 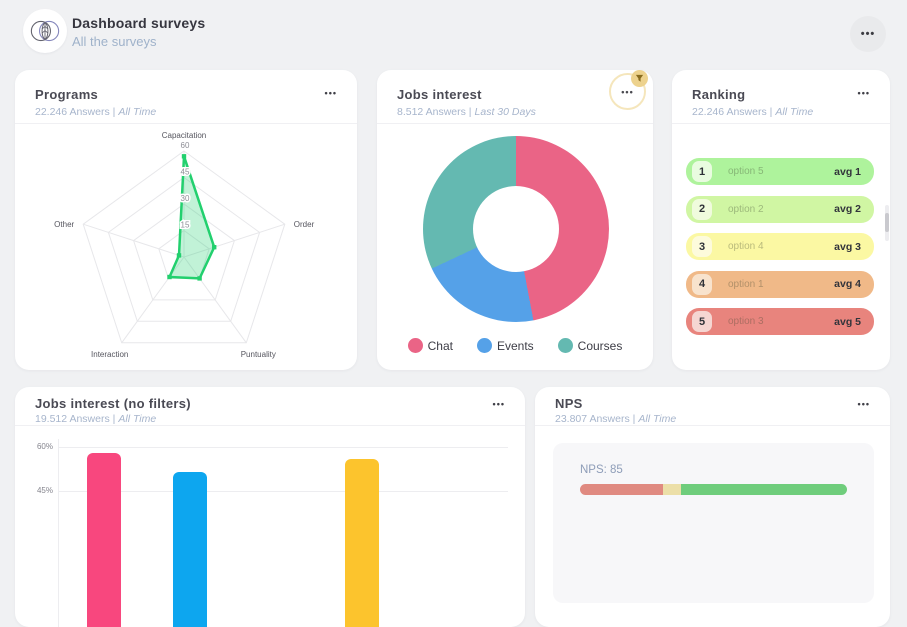 What do you see at coordinates (702, 246) in the screenshot?
I see `rank-badge: 3` at bounding box center [702, 246].